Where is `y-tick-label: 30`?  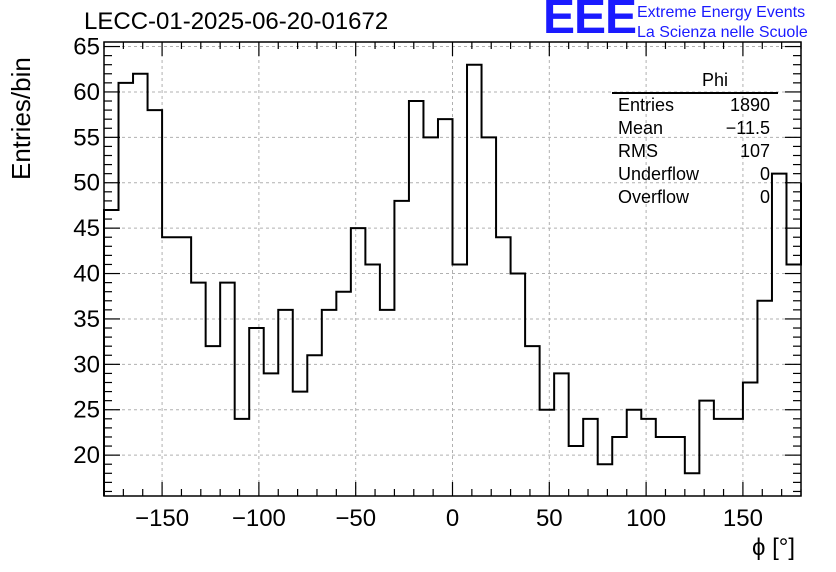 y-tick-label: 30 is located at coordinates (86, 364).